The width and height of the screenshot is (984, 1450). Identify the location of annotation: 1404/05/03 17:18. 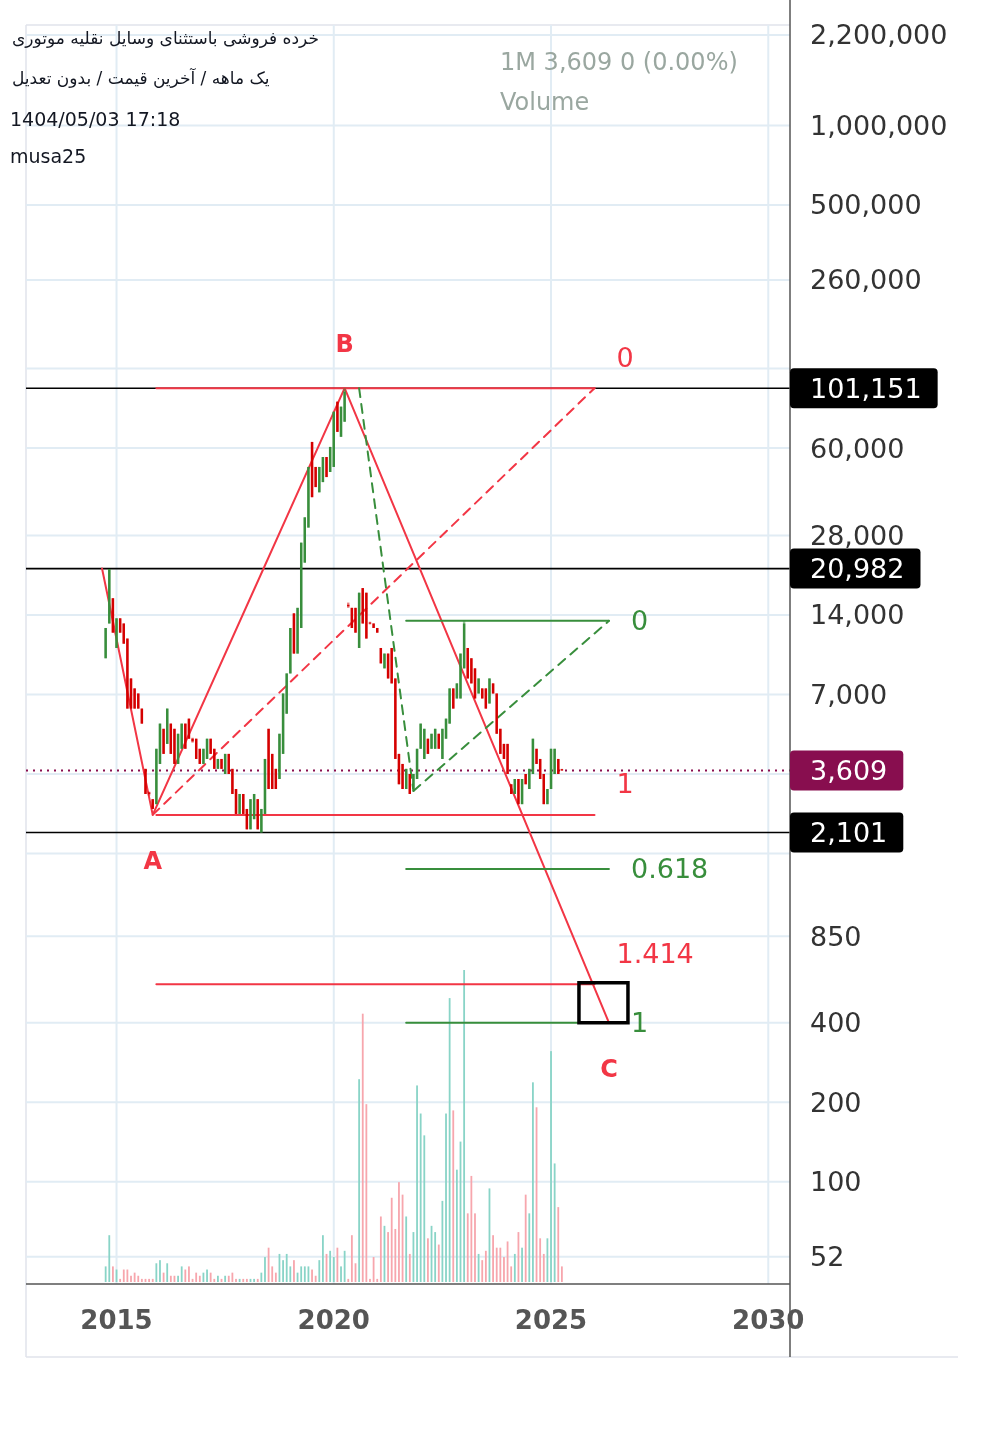
(95, 119).